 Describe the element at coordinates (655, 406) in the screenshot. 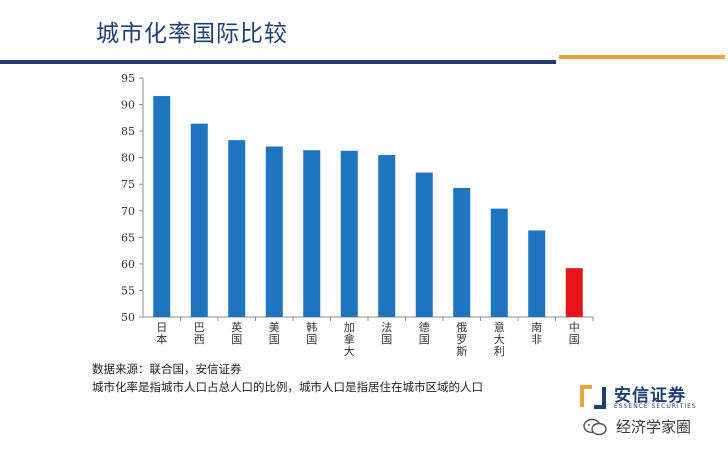

I see `logo-name-en: ESSENCE SECURITIES` at that location.